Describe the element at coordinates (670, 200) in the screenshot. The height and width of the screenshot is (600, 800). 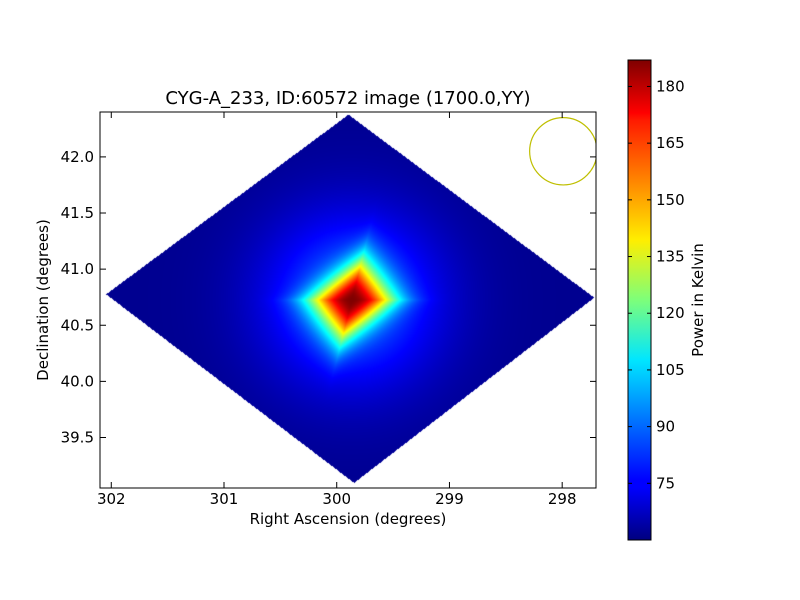
I see `colorbar-tick-label: 150` at that location.